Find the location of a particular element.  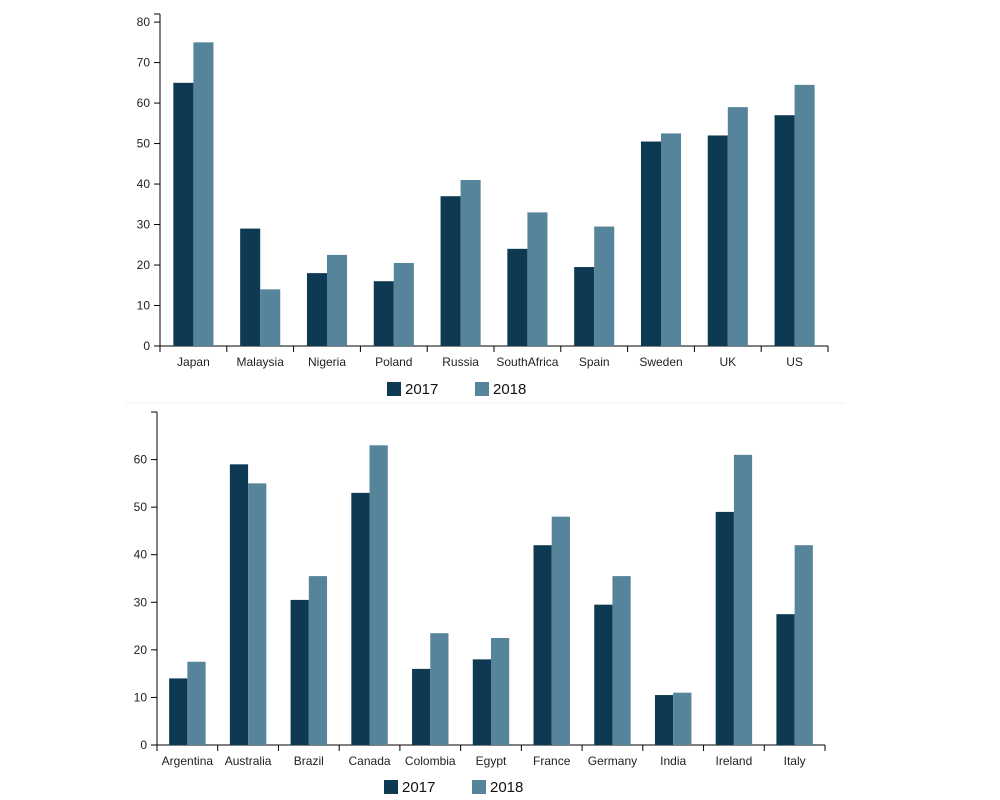

x-tick-label: Ireland is located at coordinates (734, 761).